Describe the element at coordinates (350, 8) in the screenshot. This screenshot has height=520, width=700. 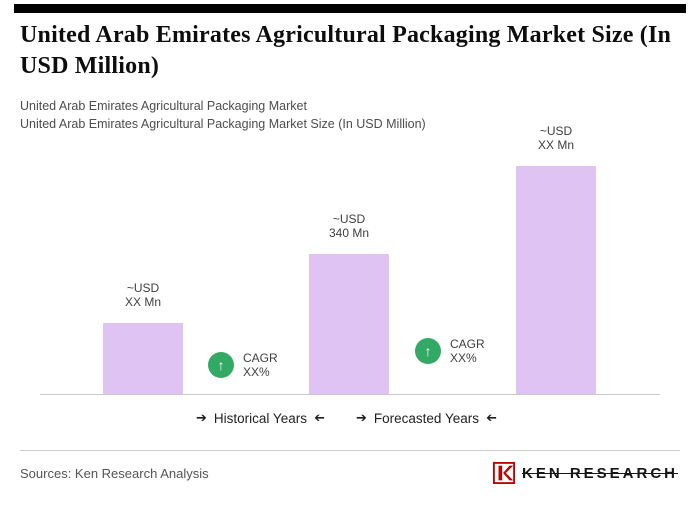
I see `top-accent-bar` at that location.